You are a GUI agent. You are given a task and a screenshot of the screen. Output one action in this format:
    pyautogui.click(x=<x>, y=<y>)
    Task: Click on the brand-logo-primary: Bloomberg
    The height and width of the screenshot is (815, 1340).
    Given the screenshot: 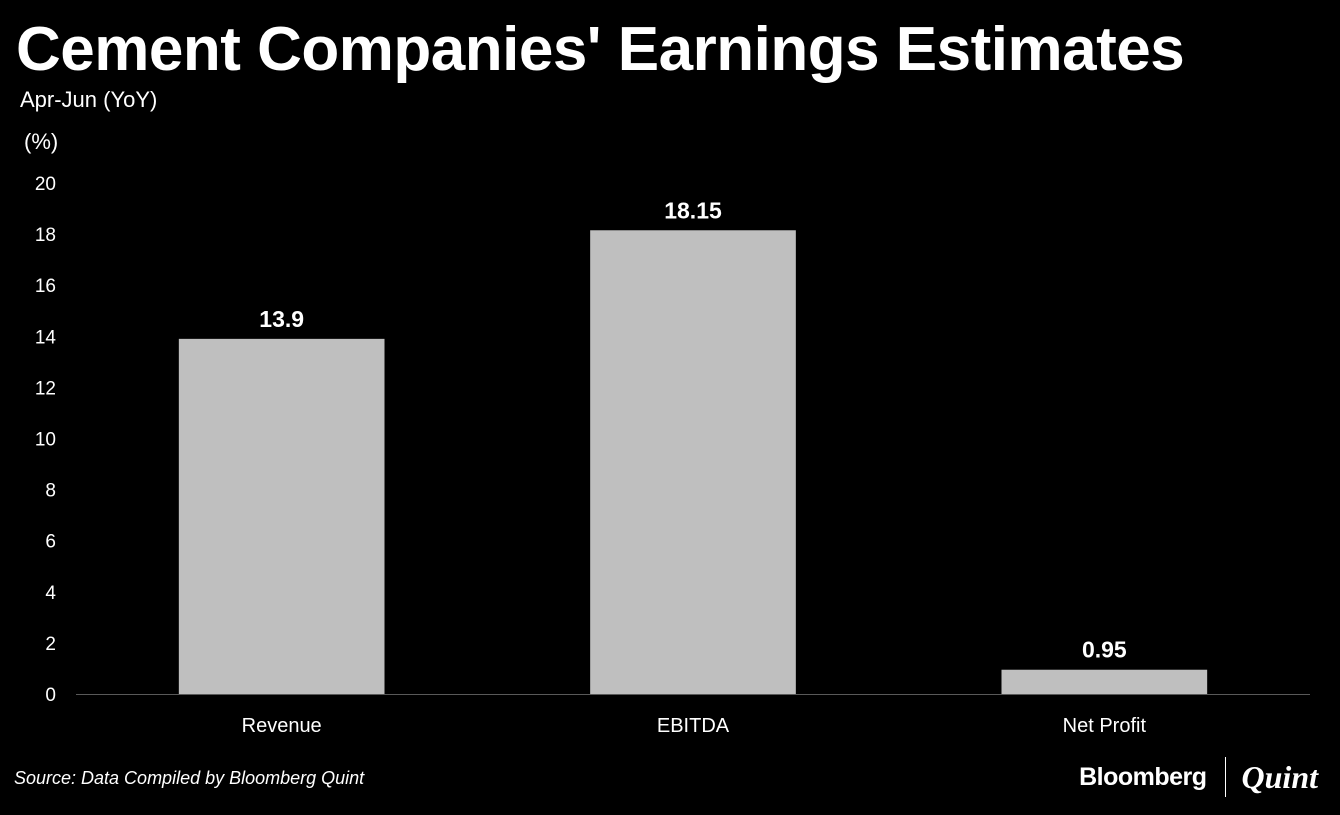 What is the action you would take?
    pyautogui.click(x=1143, y=776)
    